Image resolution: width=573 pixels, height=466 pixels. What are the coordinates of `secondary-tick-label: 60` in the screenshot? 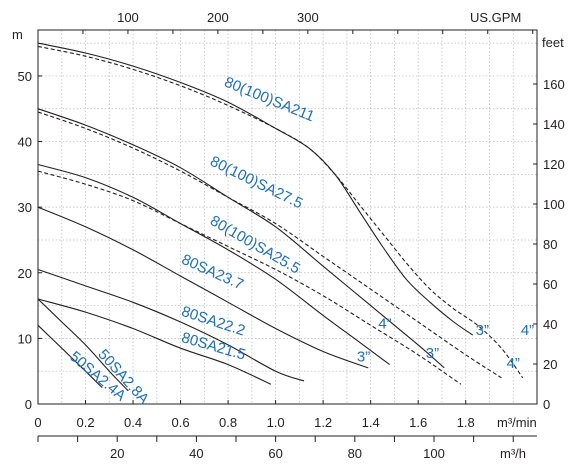 It's located at (275, 453).